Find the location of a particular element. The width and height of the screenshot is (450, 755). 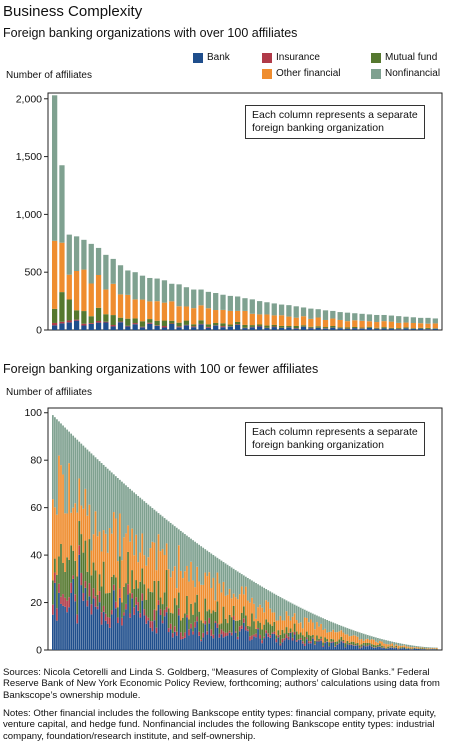

panel1-ytick-label: 1,000 is located at coordinates (29, 215).